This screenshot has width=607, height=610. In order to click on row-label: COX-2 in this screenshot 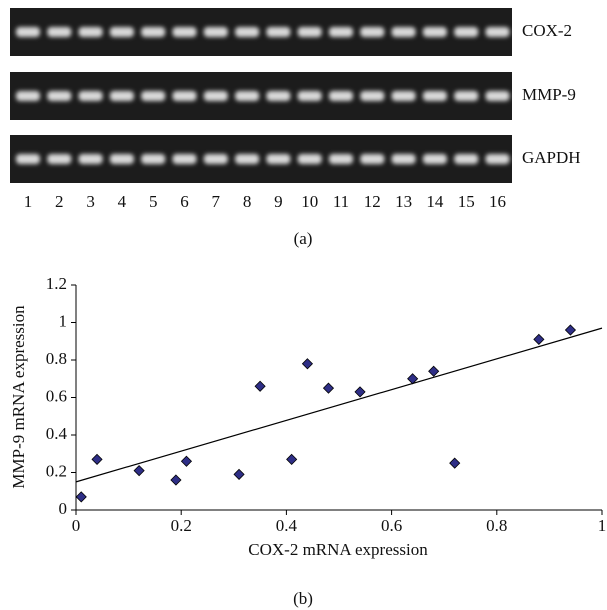, I will do `click(547, 30)`.